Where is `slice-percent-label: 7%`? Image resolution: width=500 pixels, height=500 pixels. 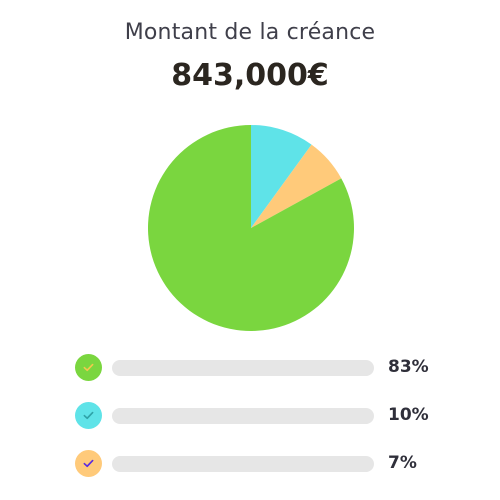 slice-percent-label: 7% is located at coordinates (402, 463).